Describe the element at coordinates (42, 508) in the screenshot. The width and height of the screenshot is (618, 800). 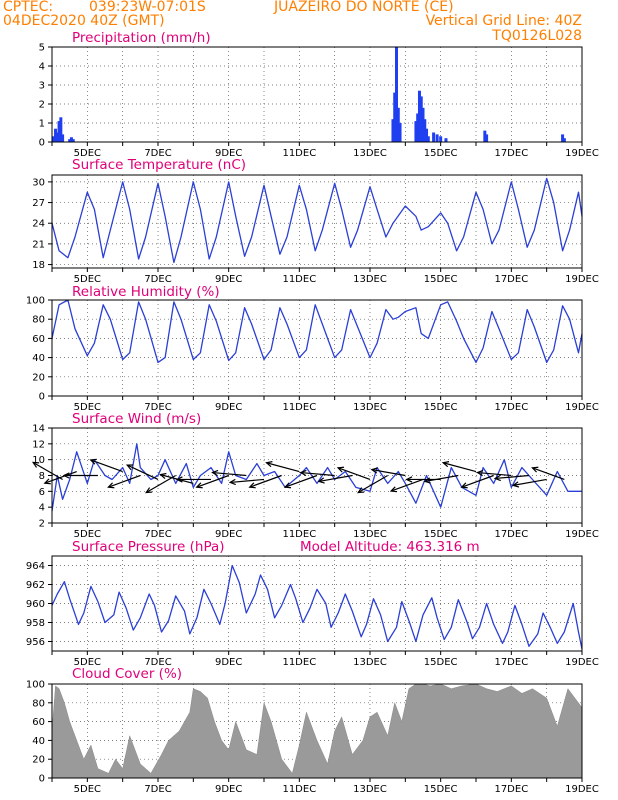
I see `wind-ytick-label: 4` at that location.